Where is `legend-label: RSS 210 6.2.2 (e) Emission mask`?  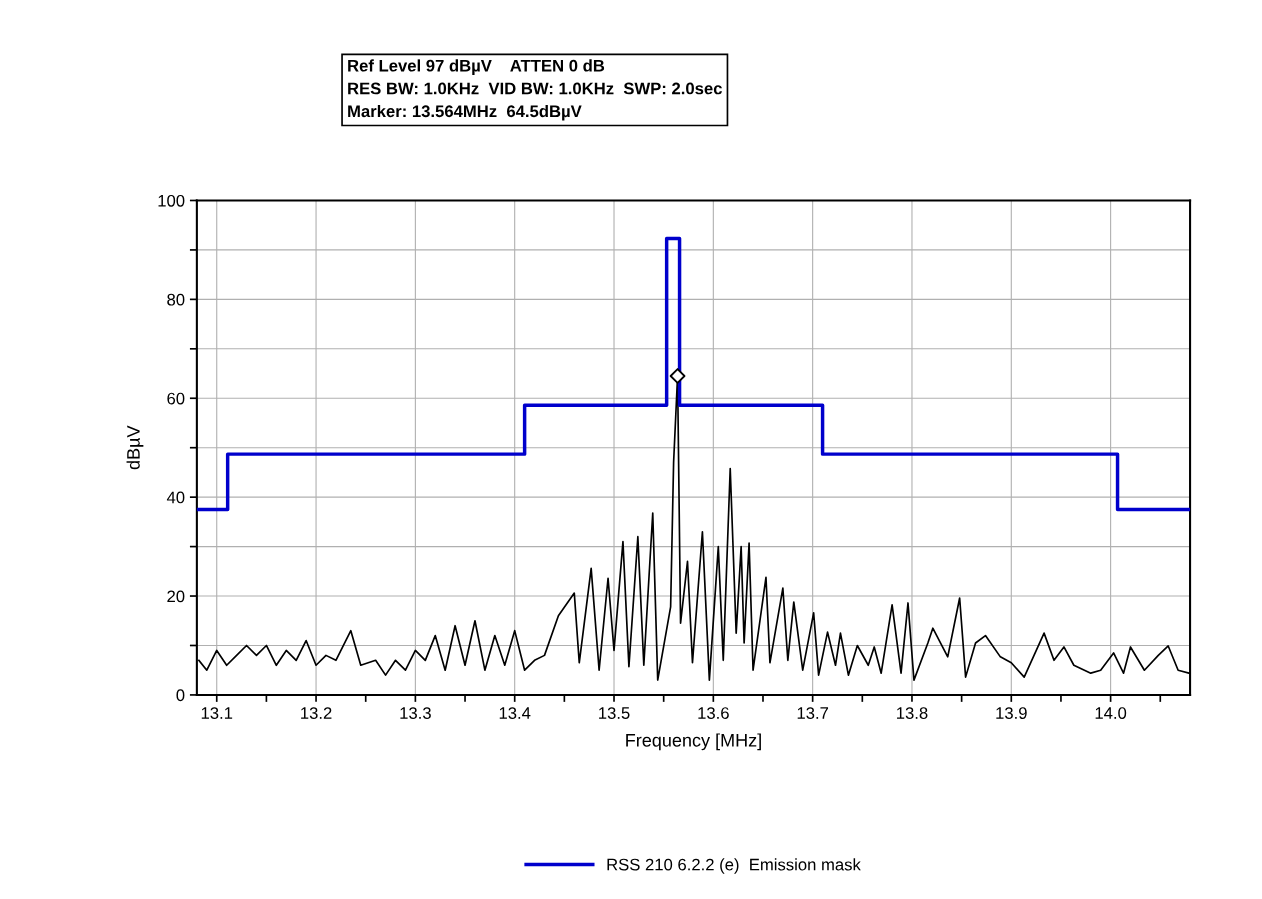 legend-label: RSS 210 6.2.2 (e) Emission mask is located at coordinates (734, 866).